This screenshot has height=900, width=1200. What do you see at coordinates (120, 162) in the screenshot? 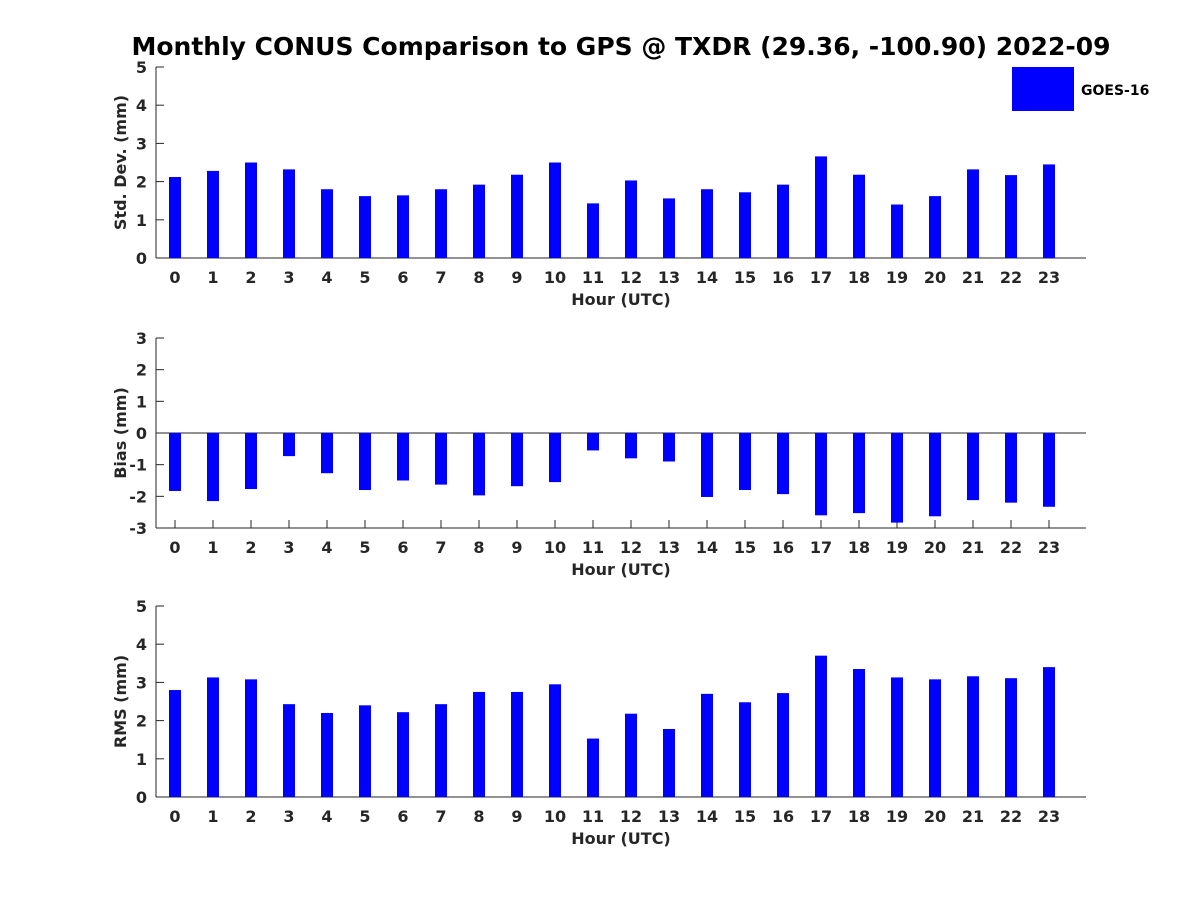
I see `y-axis-label: Std. Dev. (mm)` at bounding box center [120, 162].